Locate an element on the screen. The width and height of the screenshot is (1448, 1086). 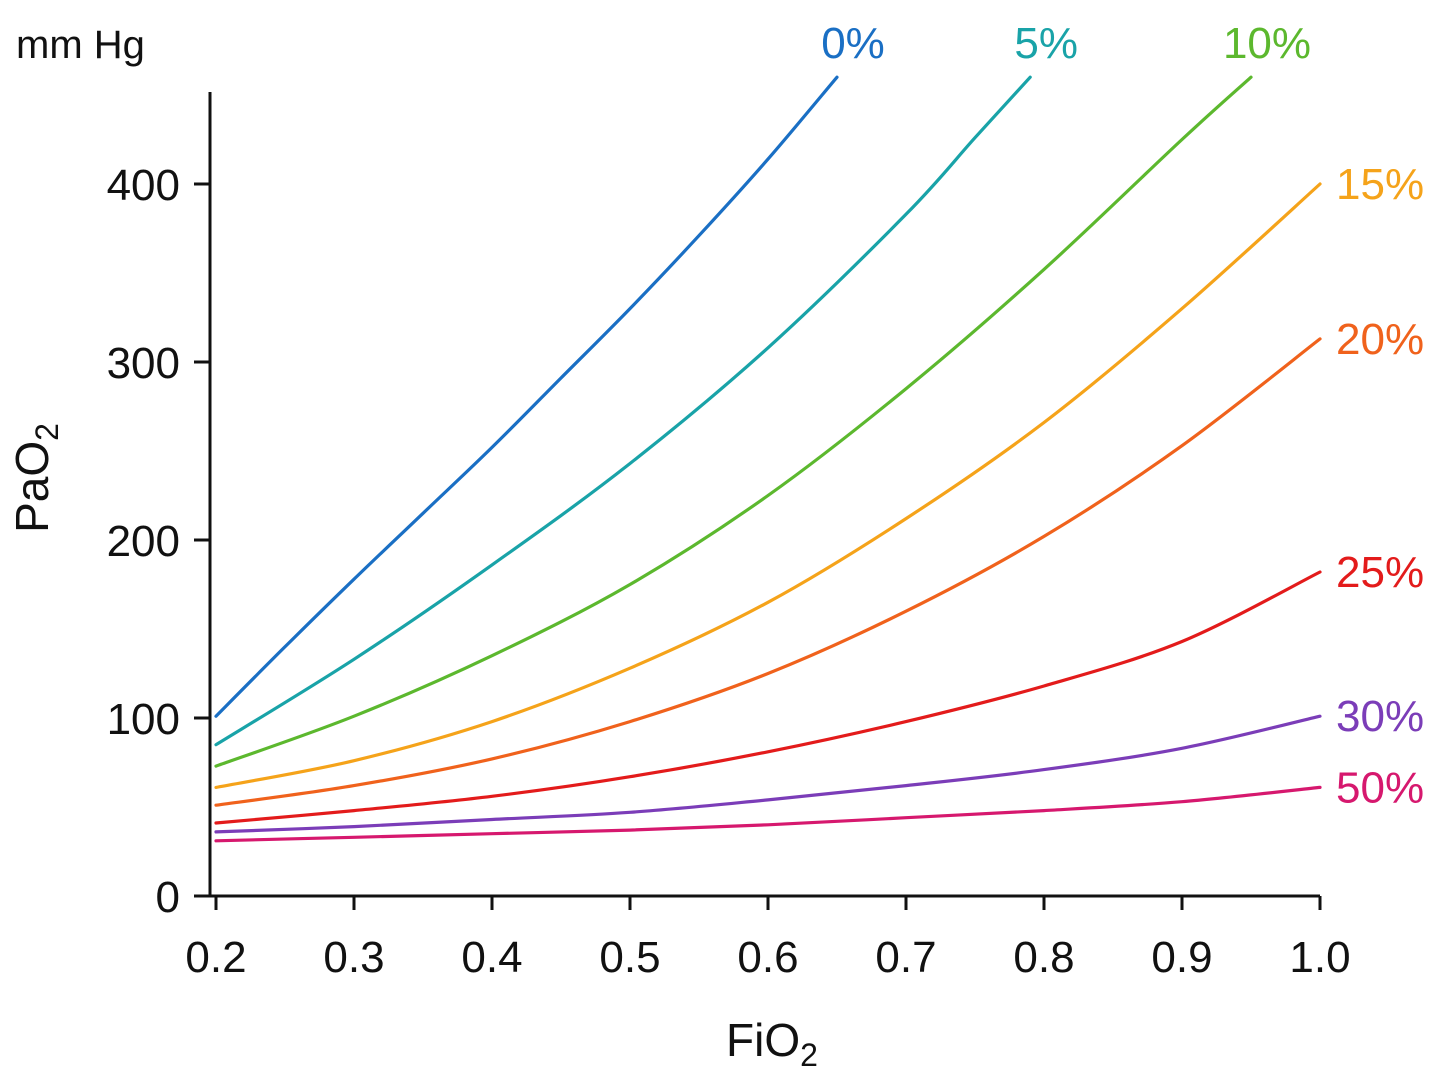
series-label-0pct: 0% is located at coordinates (853, 43).